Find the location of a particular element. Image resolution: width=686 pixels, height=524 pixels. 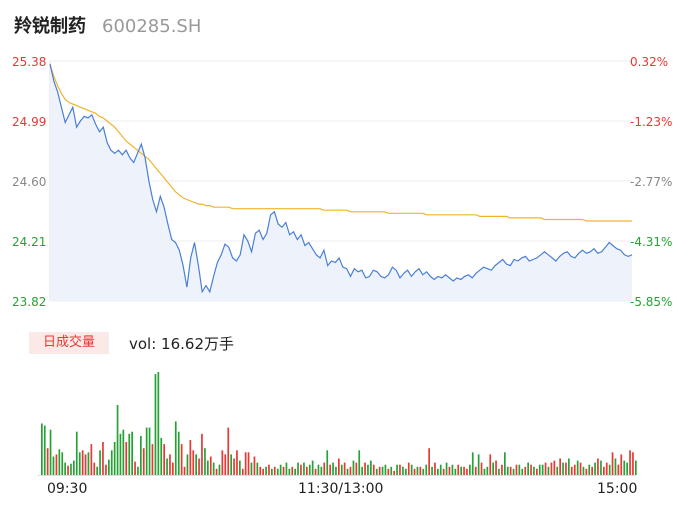

pct-tick-label: -2.77% is located at coordinates (651, 182).